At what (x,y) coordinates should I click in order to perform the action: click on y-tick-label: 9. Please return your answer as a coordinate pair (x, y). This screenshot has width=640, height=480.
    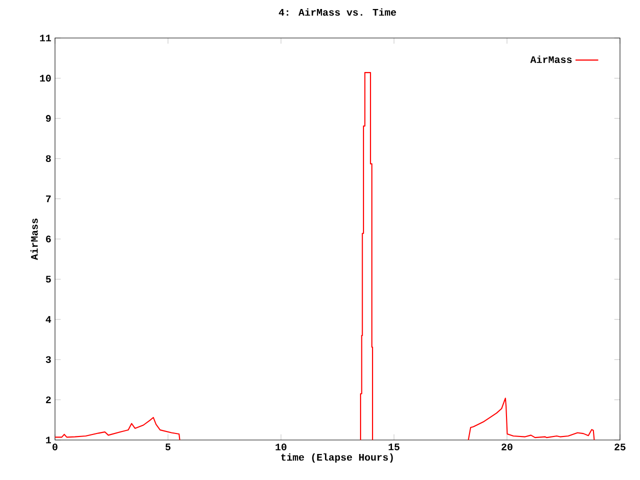
    Looking at the image, I should click on (48, 118).